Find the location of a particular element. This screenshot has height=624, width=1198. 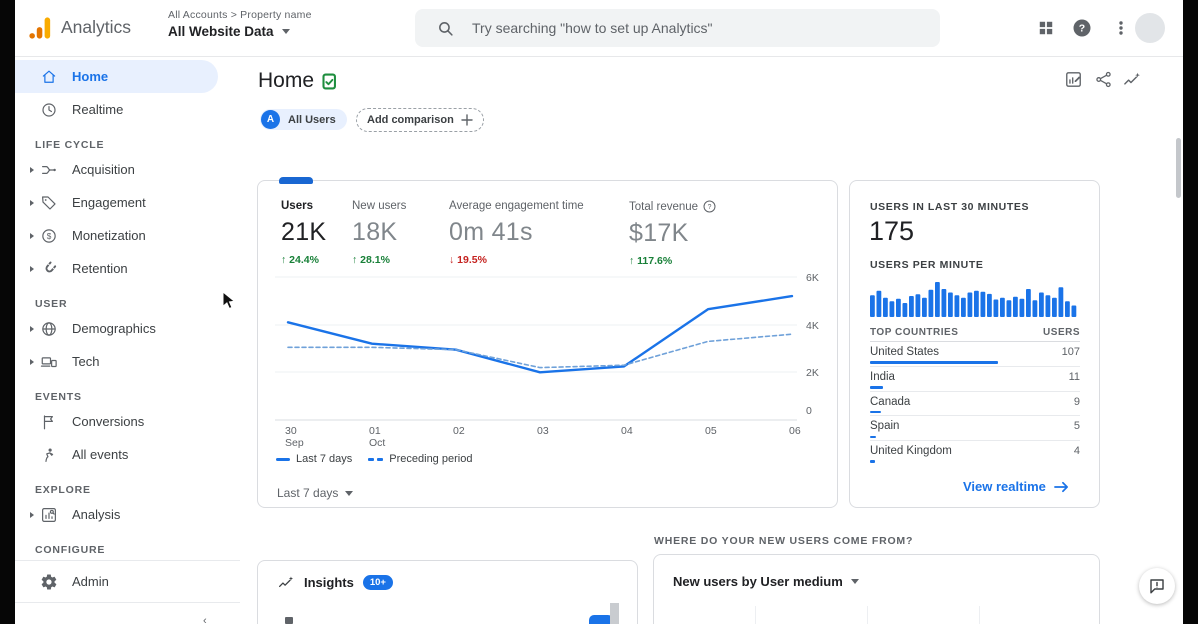

sidebar-item-realtime: Realtime is located at coordinates (116, 109).